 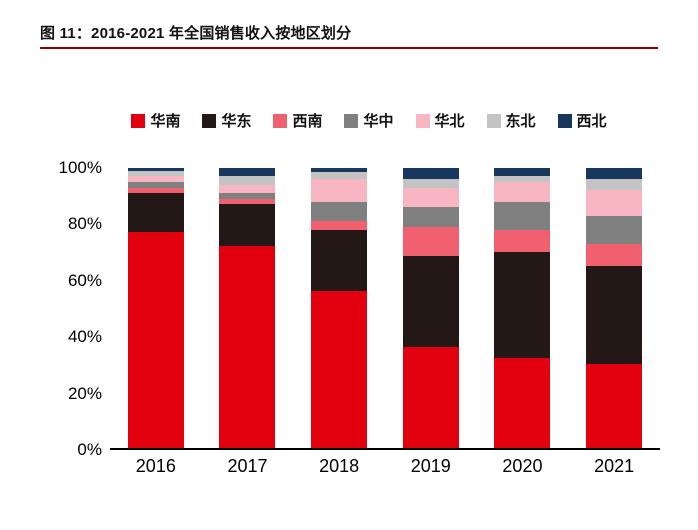 I want to click on x-axis: 2016 2017 2018 2019 2020 2021, so click(x=385, y=466).